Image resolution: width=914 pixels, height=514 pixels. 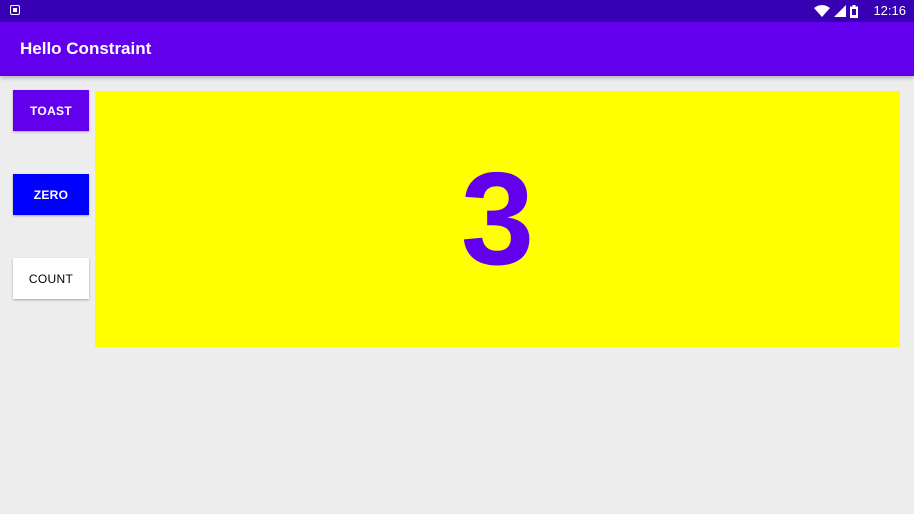 I want to click on notification-icon, so click(x=15, y=10).